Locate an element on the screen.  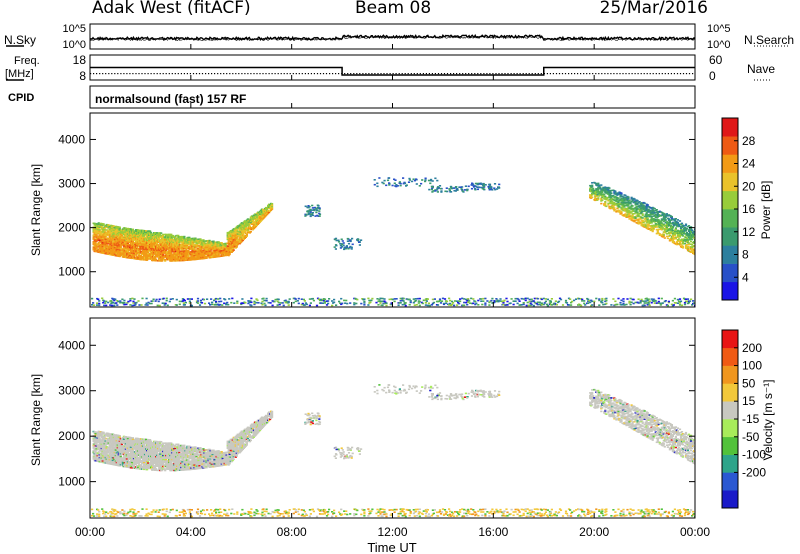
freq-ytick-top: 18 is located at coordinates (80, 60).